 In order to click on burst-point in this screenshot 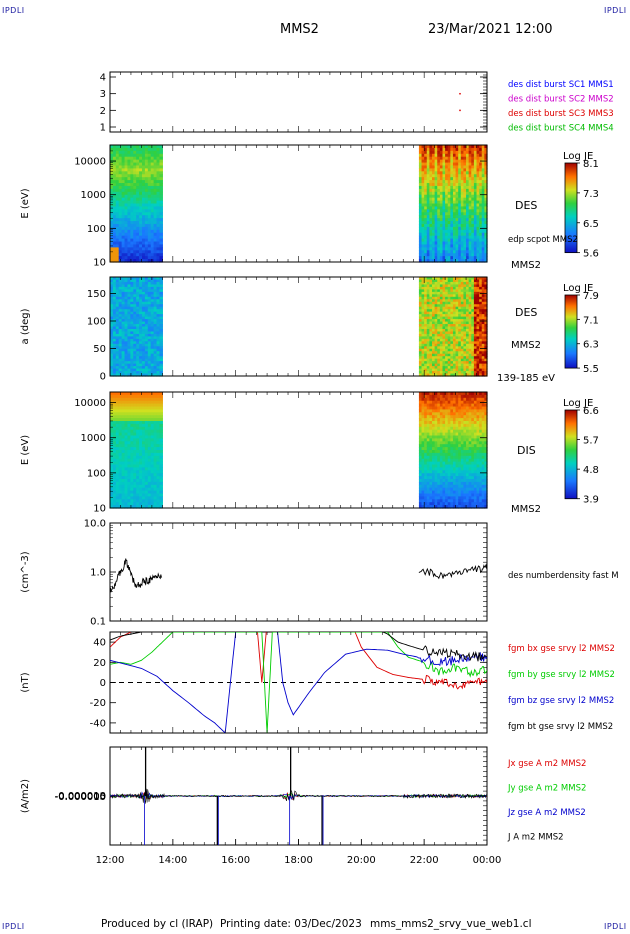, I will do `click(460, 93)`.